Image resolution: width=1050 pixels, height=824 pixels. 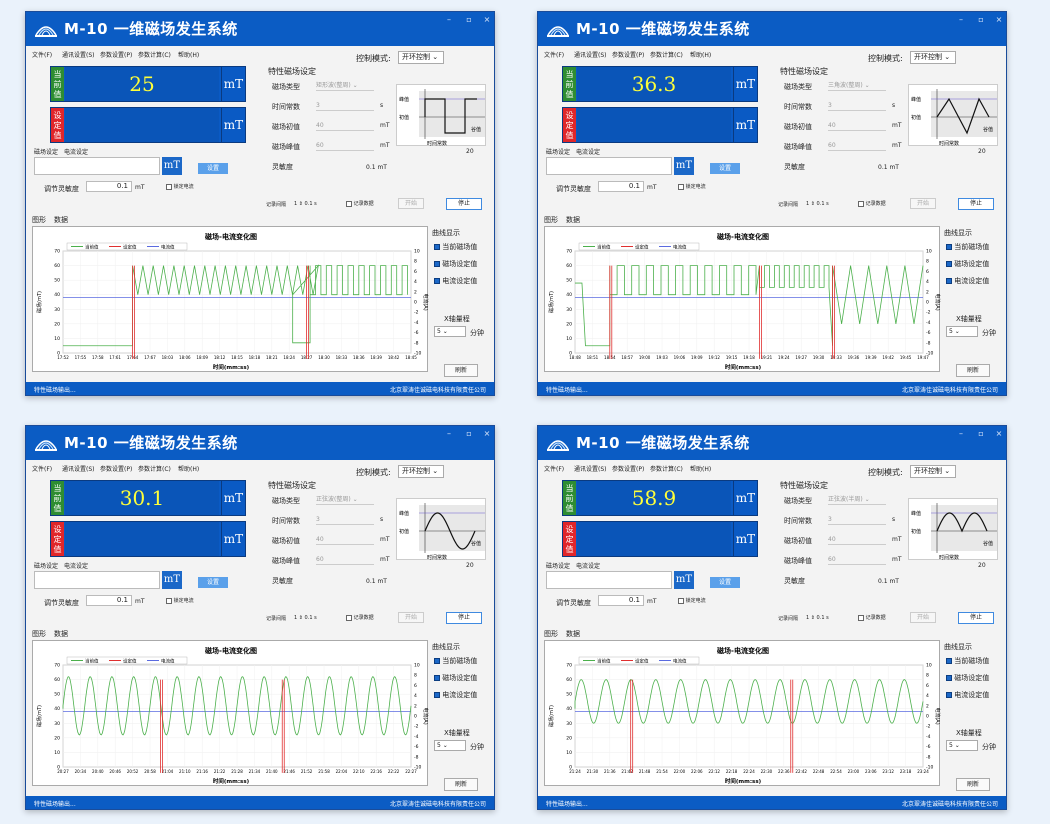 What do you see at coordinates (857, 499) in the screenshot?
I see `field-param-input: 正弦波(半周) ⌄` at bounding box center [857, 499].